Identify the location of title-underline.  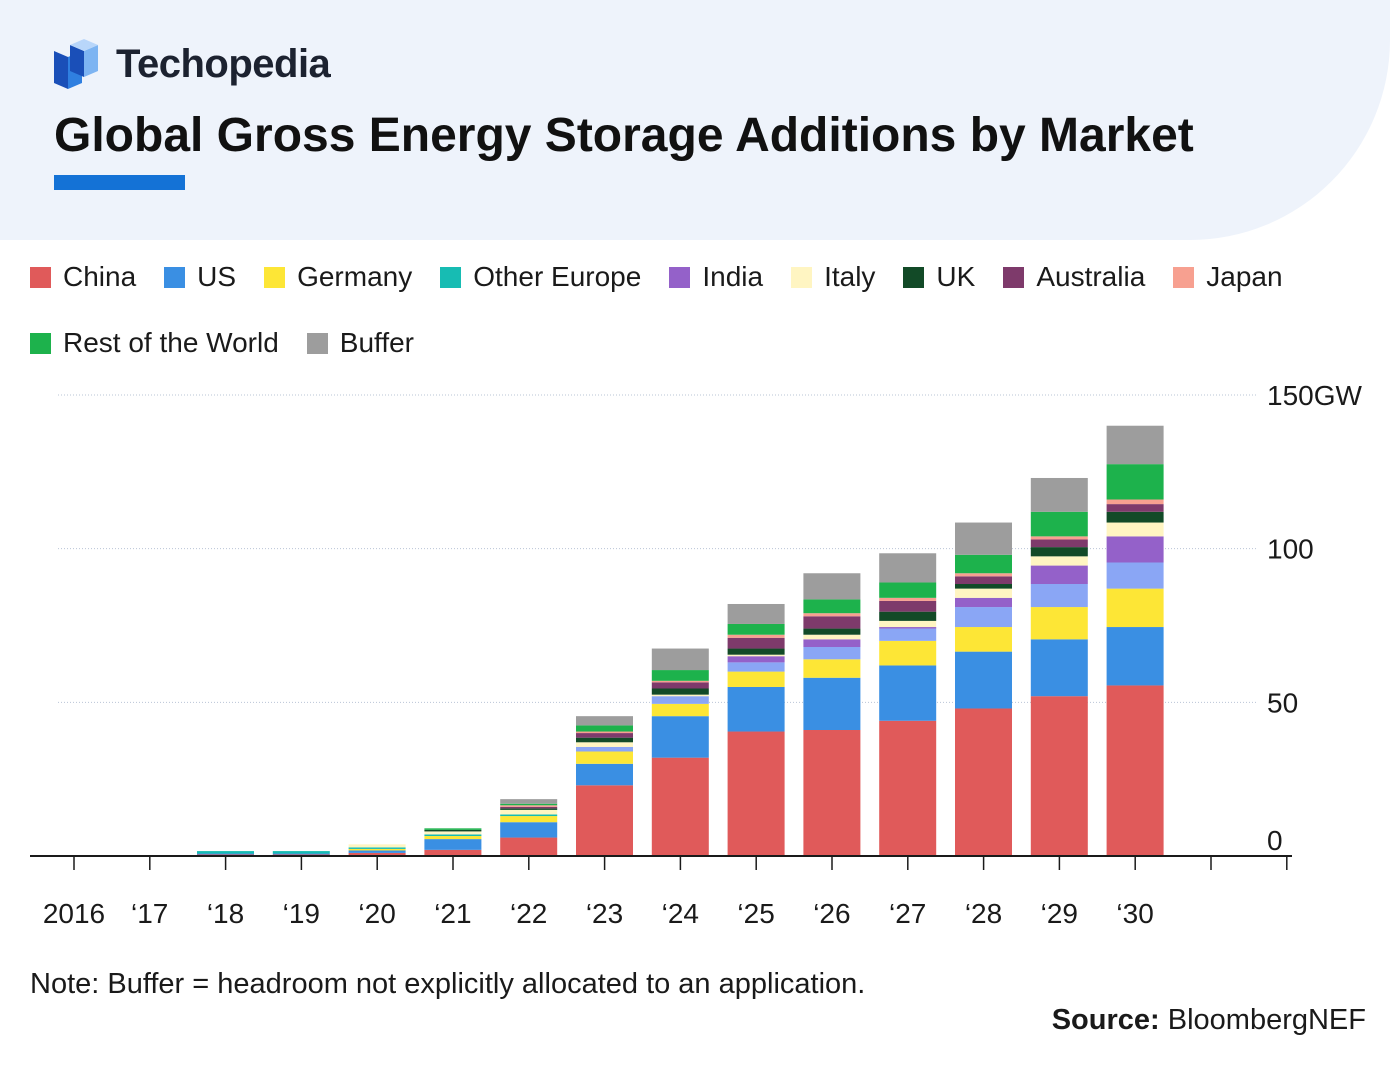
(119, 182).